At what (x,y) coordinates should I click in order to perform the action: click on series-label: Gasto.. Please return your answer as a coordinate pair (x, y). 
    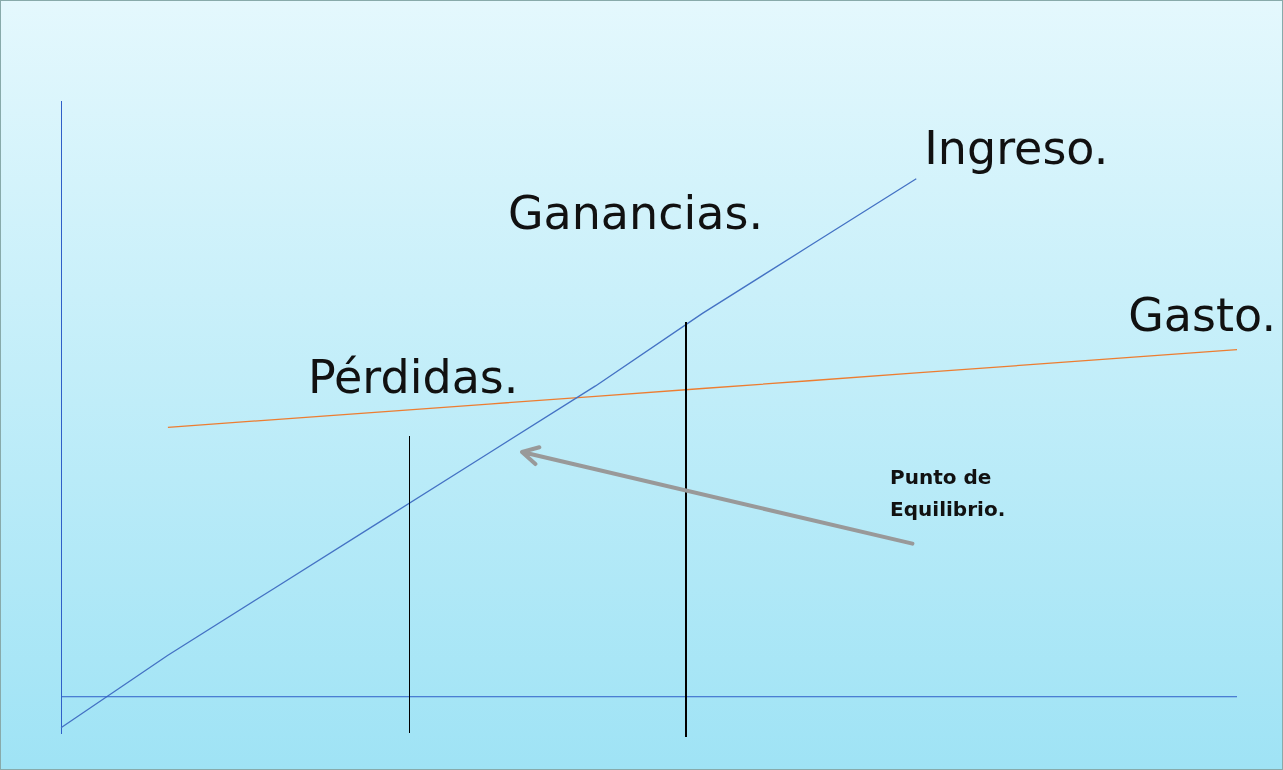
    Looking at the image, I should click on (1202, 314).